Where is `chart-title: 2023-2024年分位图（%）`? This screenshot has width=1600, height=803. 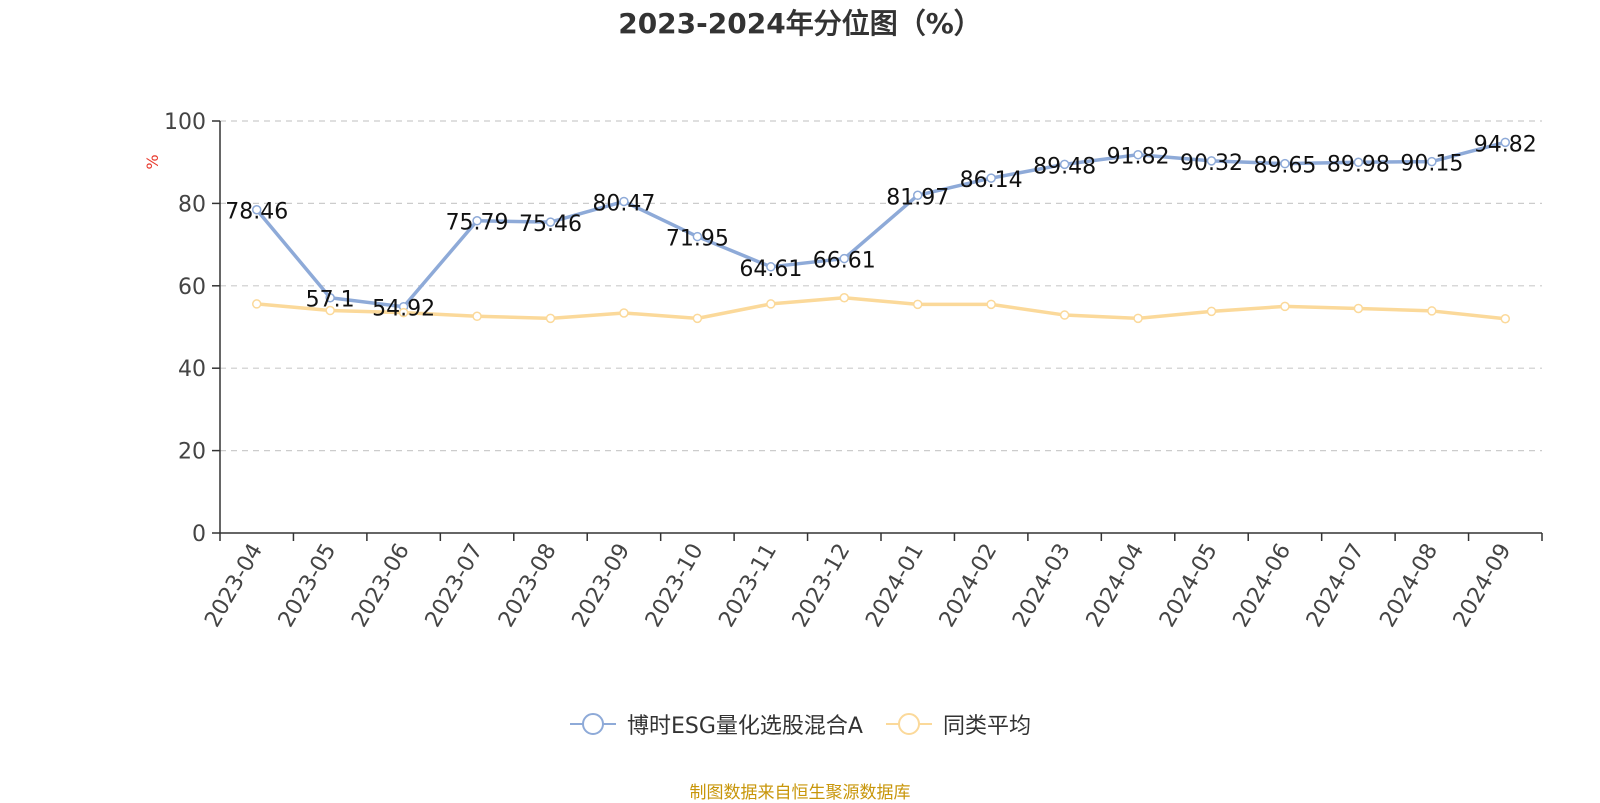 chart-title: 2023-2024年分位图（%） is located at coordinates (800, 23).